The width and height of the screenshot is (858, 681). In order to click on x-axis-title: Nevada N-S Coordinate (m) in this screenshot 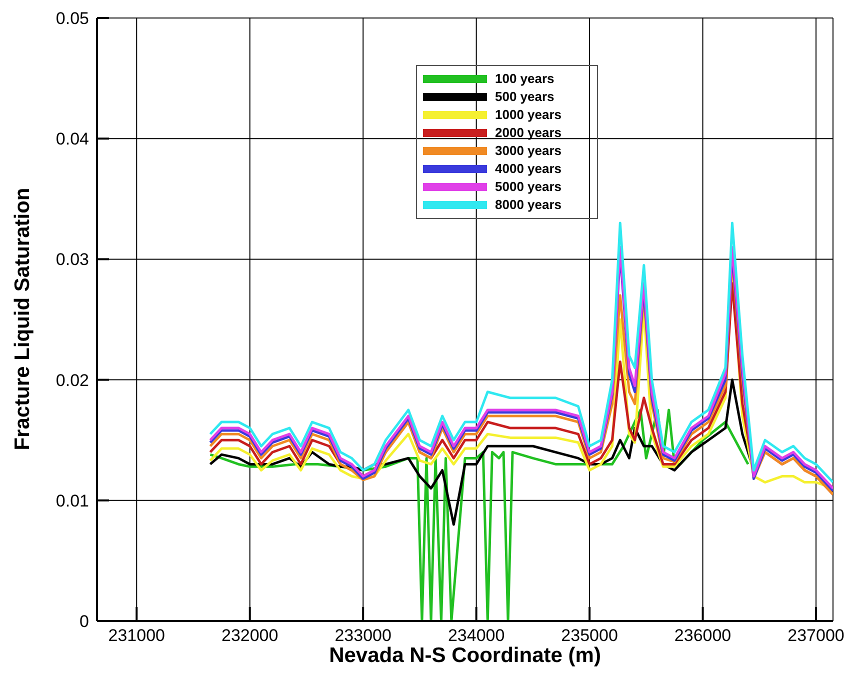, I will do `click(465, 656)`.